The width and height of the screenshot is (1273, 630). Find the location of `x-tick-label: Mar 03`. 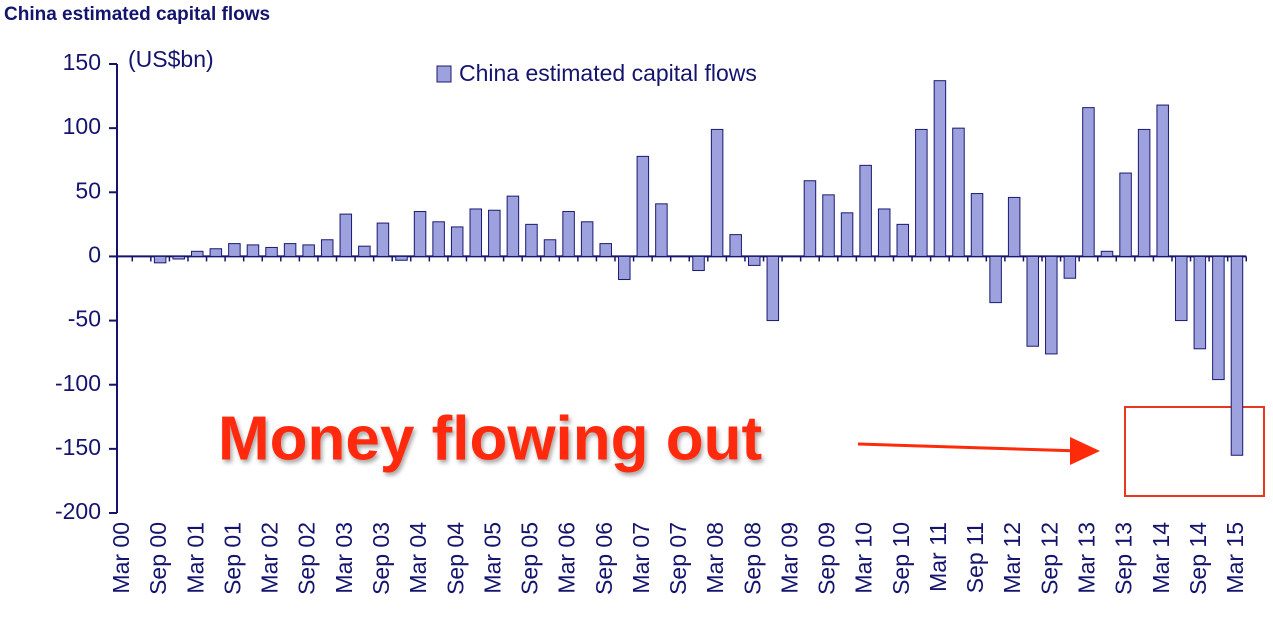

x-tick-label: Mar 03 is located at coordinates (344, 558).